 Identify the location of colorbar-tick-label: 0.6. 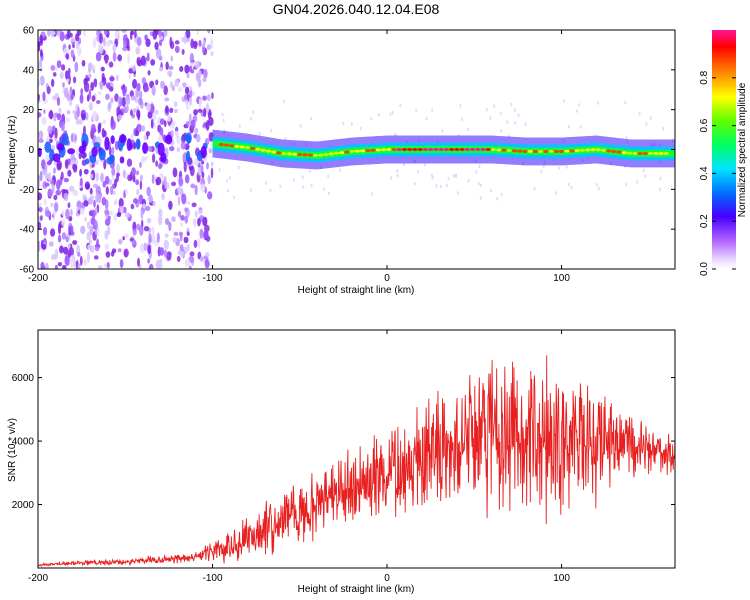
(704, 125).